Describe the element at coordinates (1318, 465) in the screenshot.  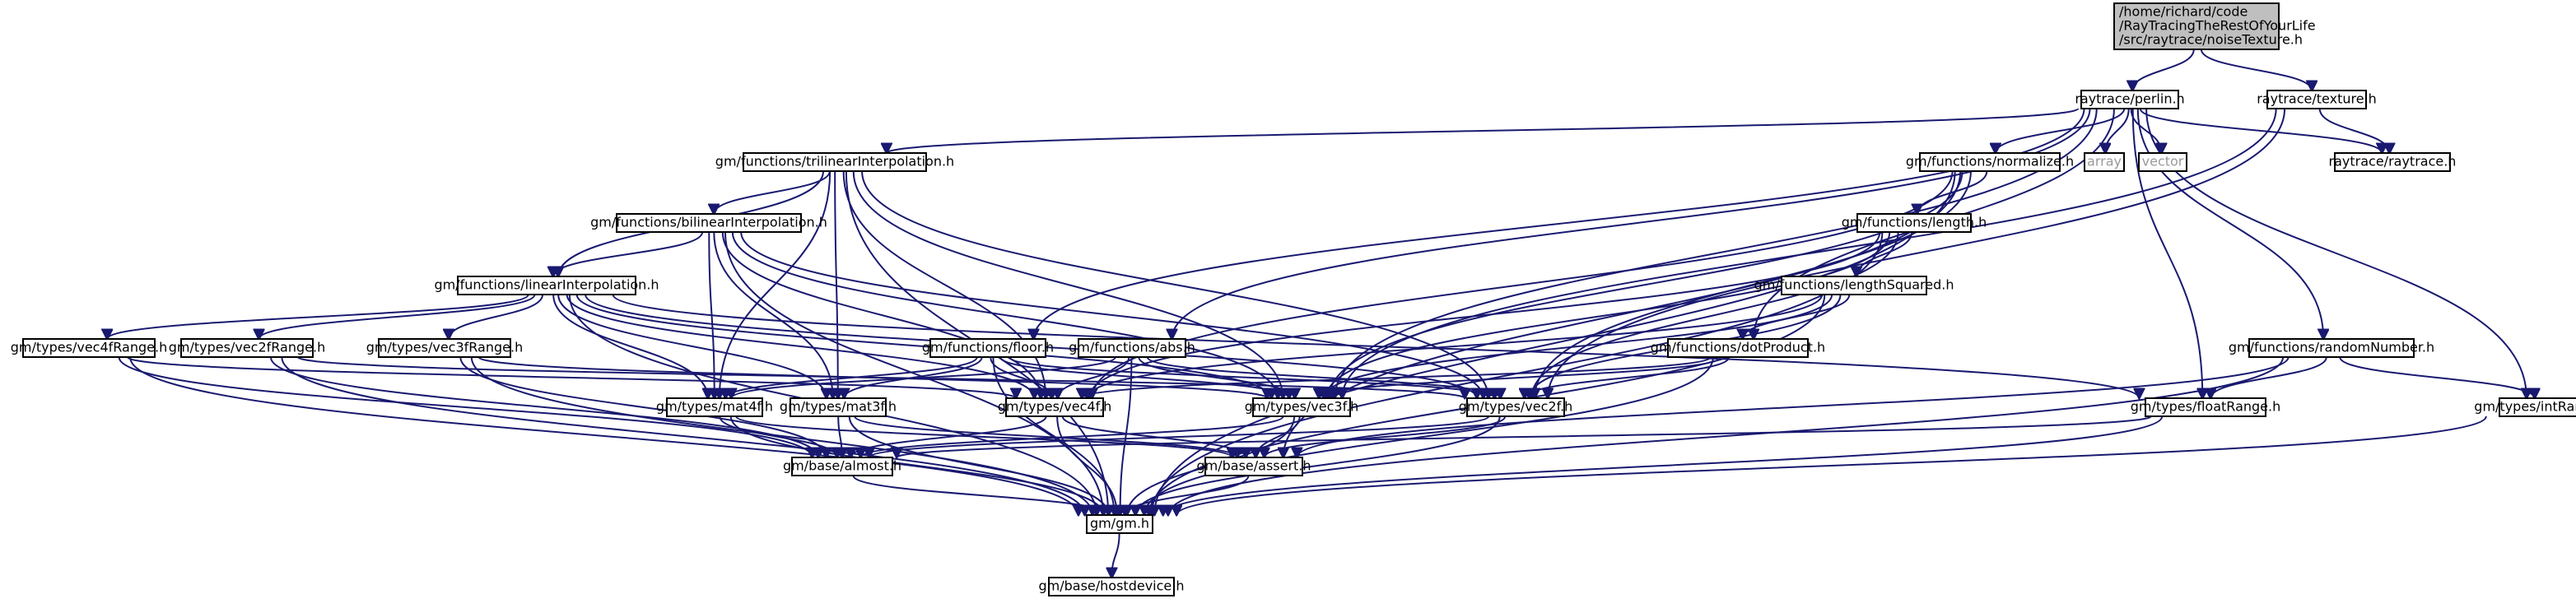
I see `edge-vec2f-to-gm` at that location.